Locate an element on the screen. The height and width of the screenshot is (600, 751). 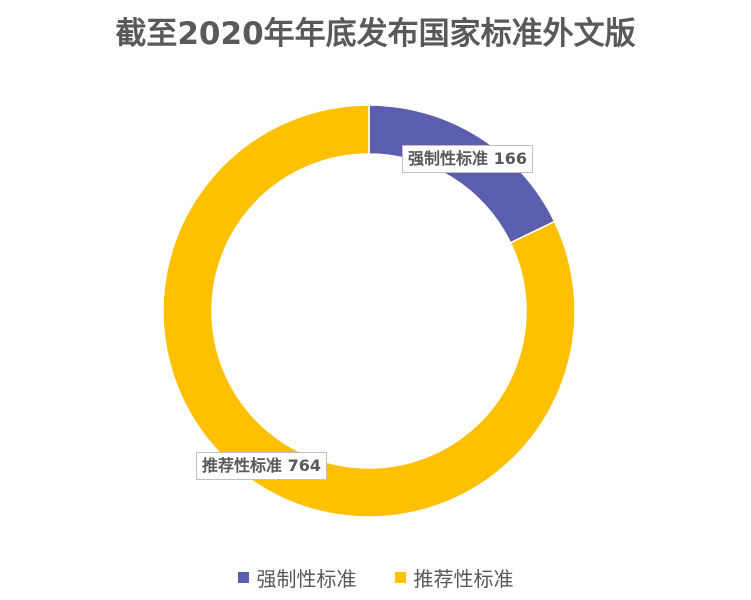
legend: 强制性标准 推荐性标准 is located at coordinates (375, 577).